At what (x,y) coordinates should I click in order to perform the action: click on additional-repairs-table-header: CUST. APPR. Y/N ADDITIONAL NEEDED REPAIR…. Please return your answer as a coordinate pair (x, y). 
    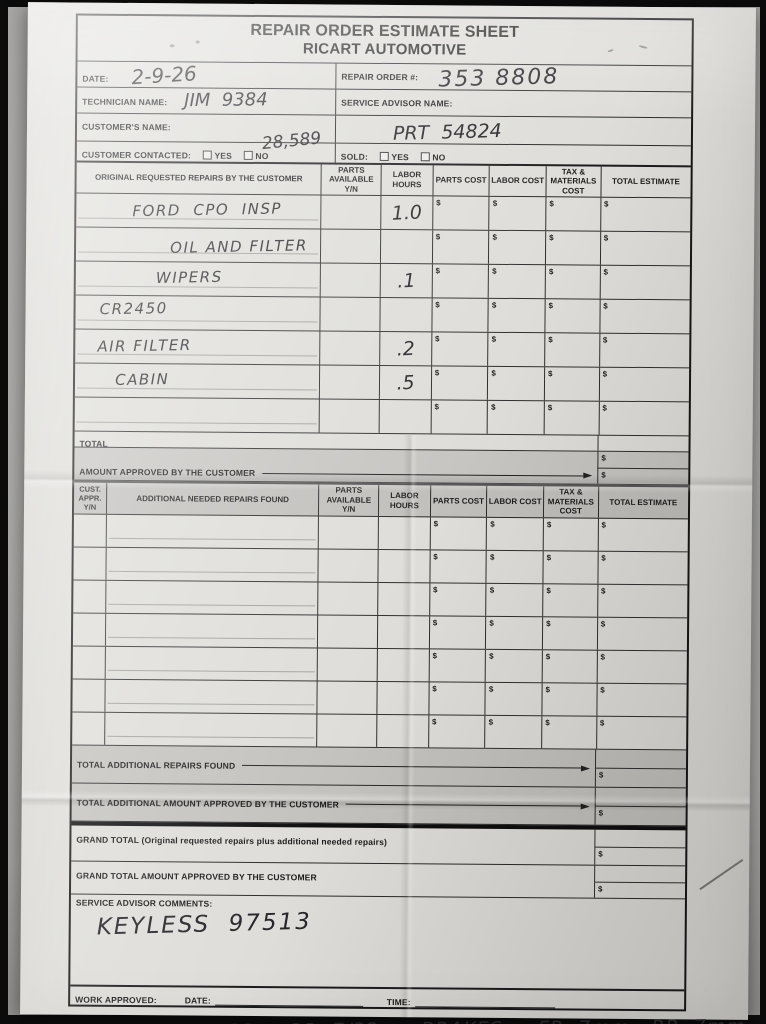
    Looking at the image, I should click on (381, 500).